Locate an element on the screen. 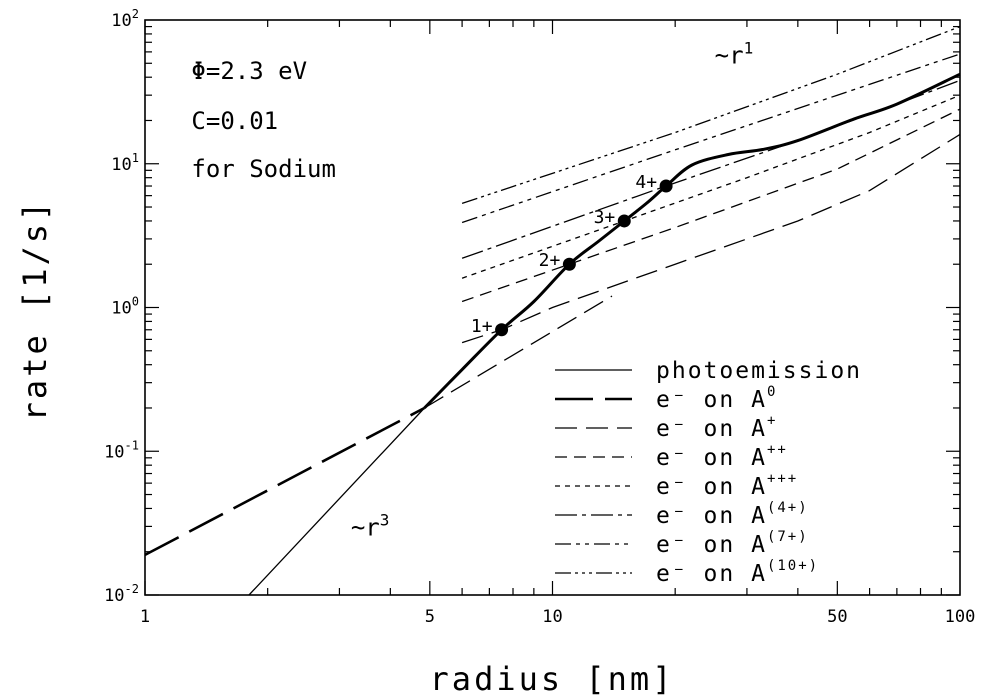 This screenshot has height=699, width=984. x-tick-label: 100 is located at coordinates (960, 617).